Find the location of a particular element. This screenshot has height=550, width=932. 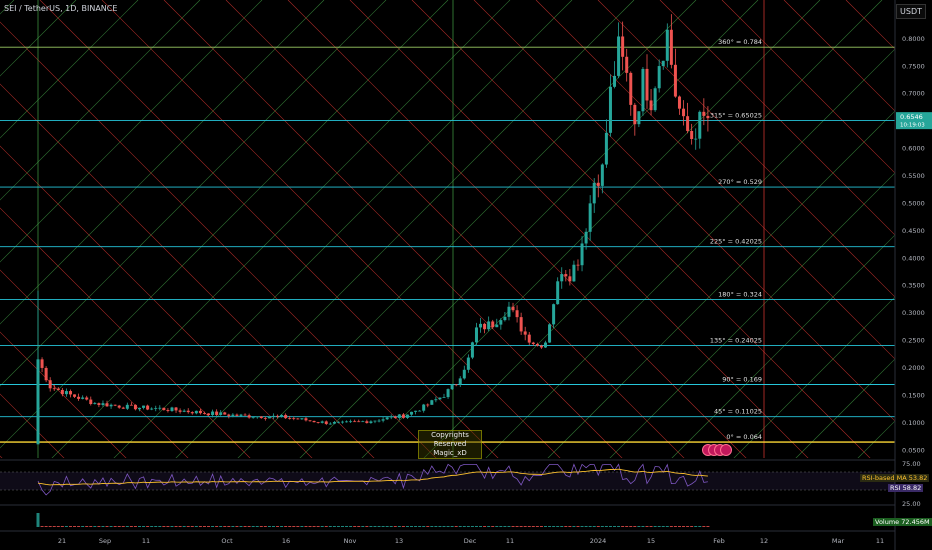

event-marker is located at coordinates (726, 450).